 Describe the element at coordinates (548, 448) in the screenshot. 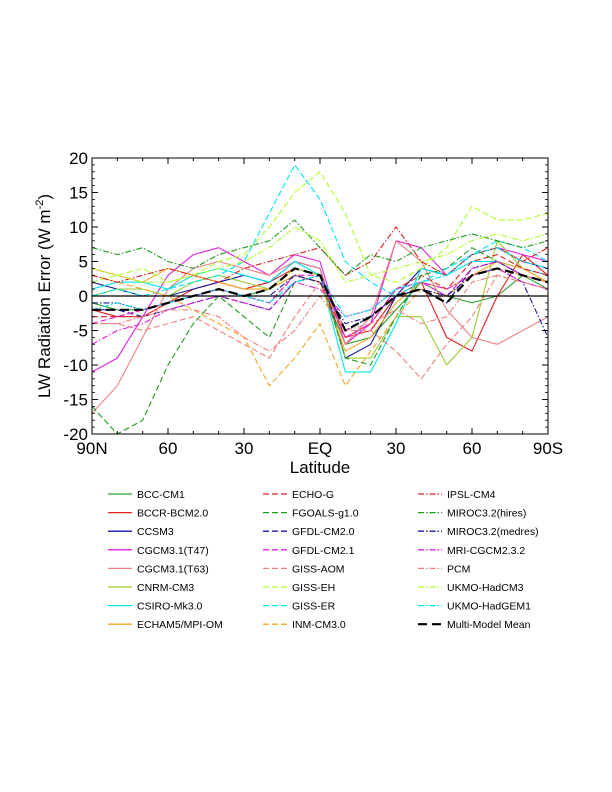

I see `x-tick-label: 90S` at that location.